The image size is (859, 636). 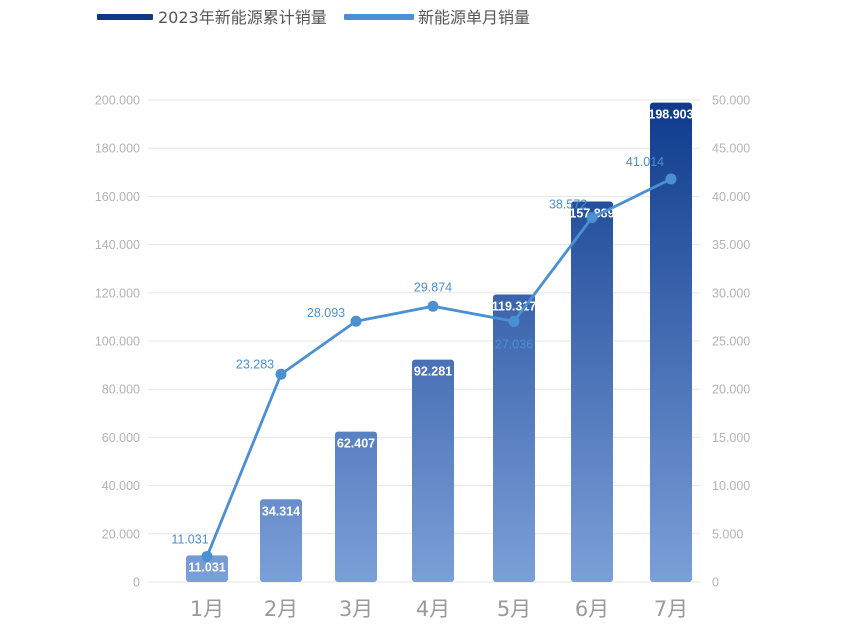 What do you see at coordinates (474, 17) in the screenshot?
I see `legend-line-label: 新能源单月销量` at bounding box center [474, 17].